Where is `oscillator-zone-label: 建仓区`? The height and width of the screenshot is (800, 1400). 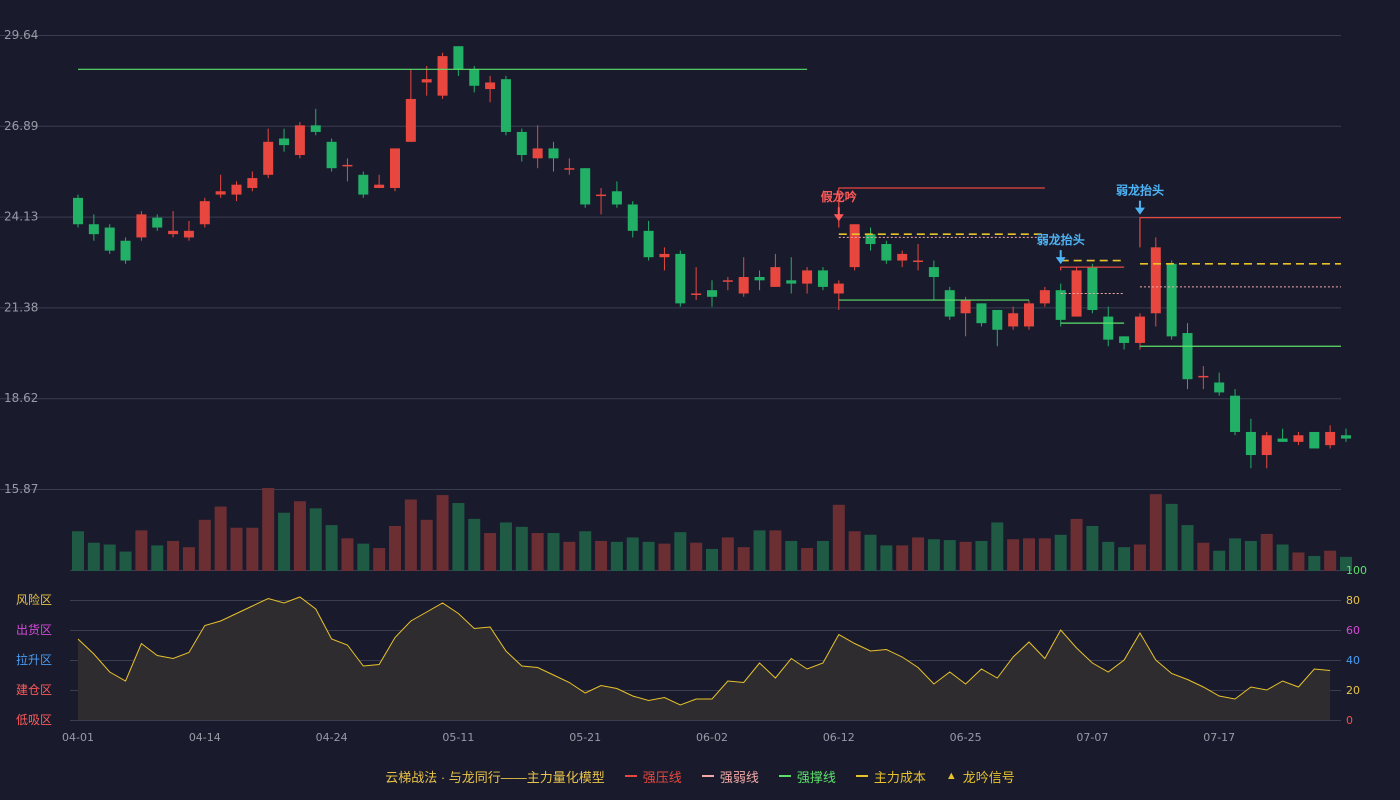
oscillator-zone-label: 建仓区 is located at coordinates (34, 690).